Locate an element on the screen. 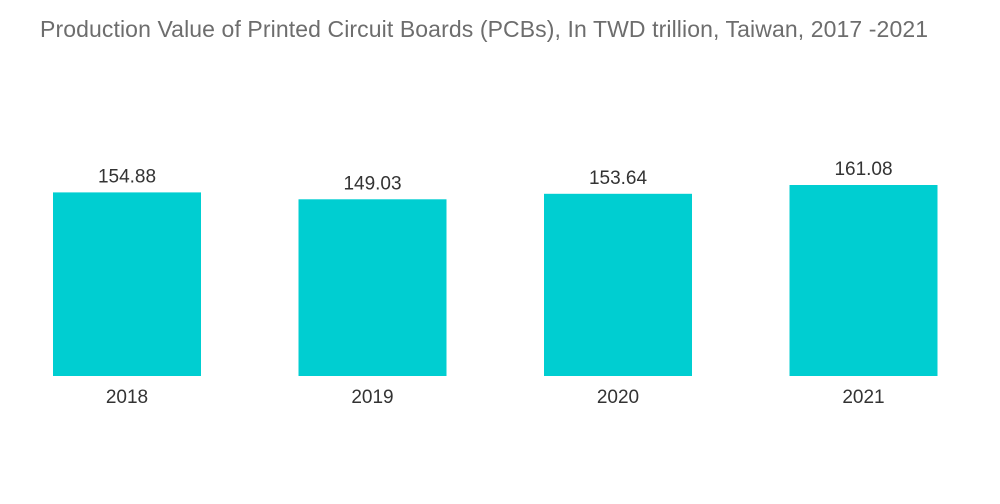  bar-2019 is located at coordinates (372, 287).